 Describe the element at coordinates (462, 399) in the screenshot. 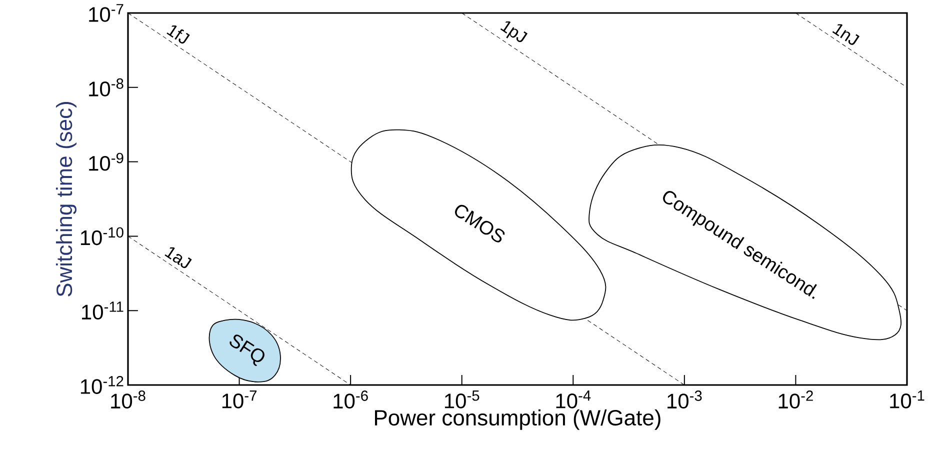

I see `x-tick-label: 10$^{-5}$` at that location.